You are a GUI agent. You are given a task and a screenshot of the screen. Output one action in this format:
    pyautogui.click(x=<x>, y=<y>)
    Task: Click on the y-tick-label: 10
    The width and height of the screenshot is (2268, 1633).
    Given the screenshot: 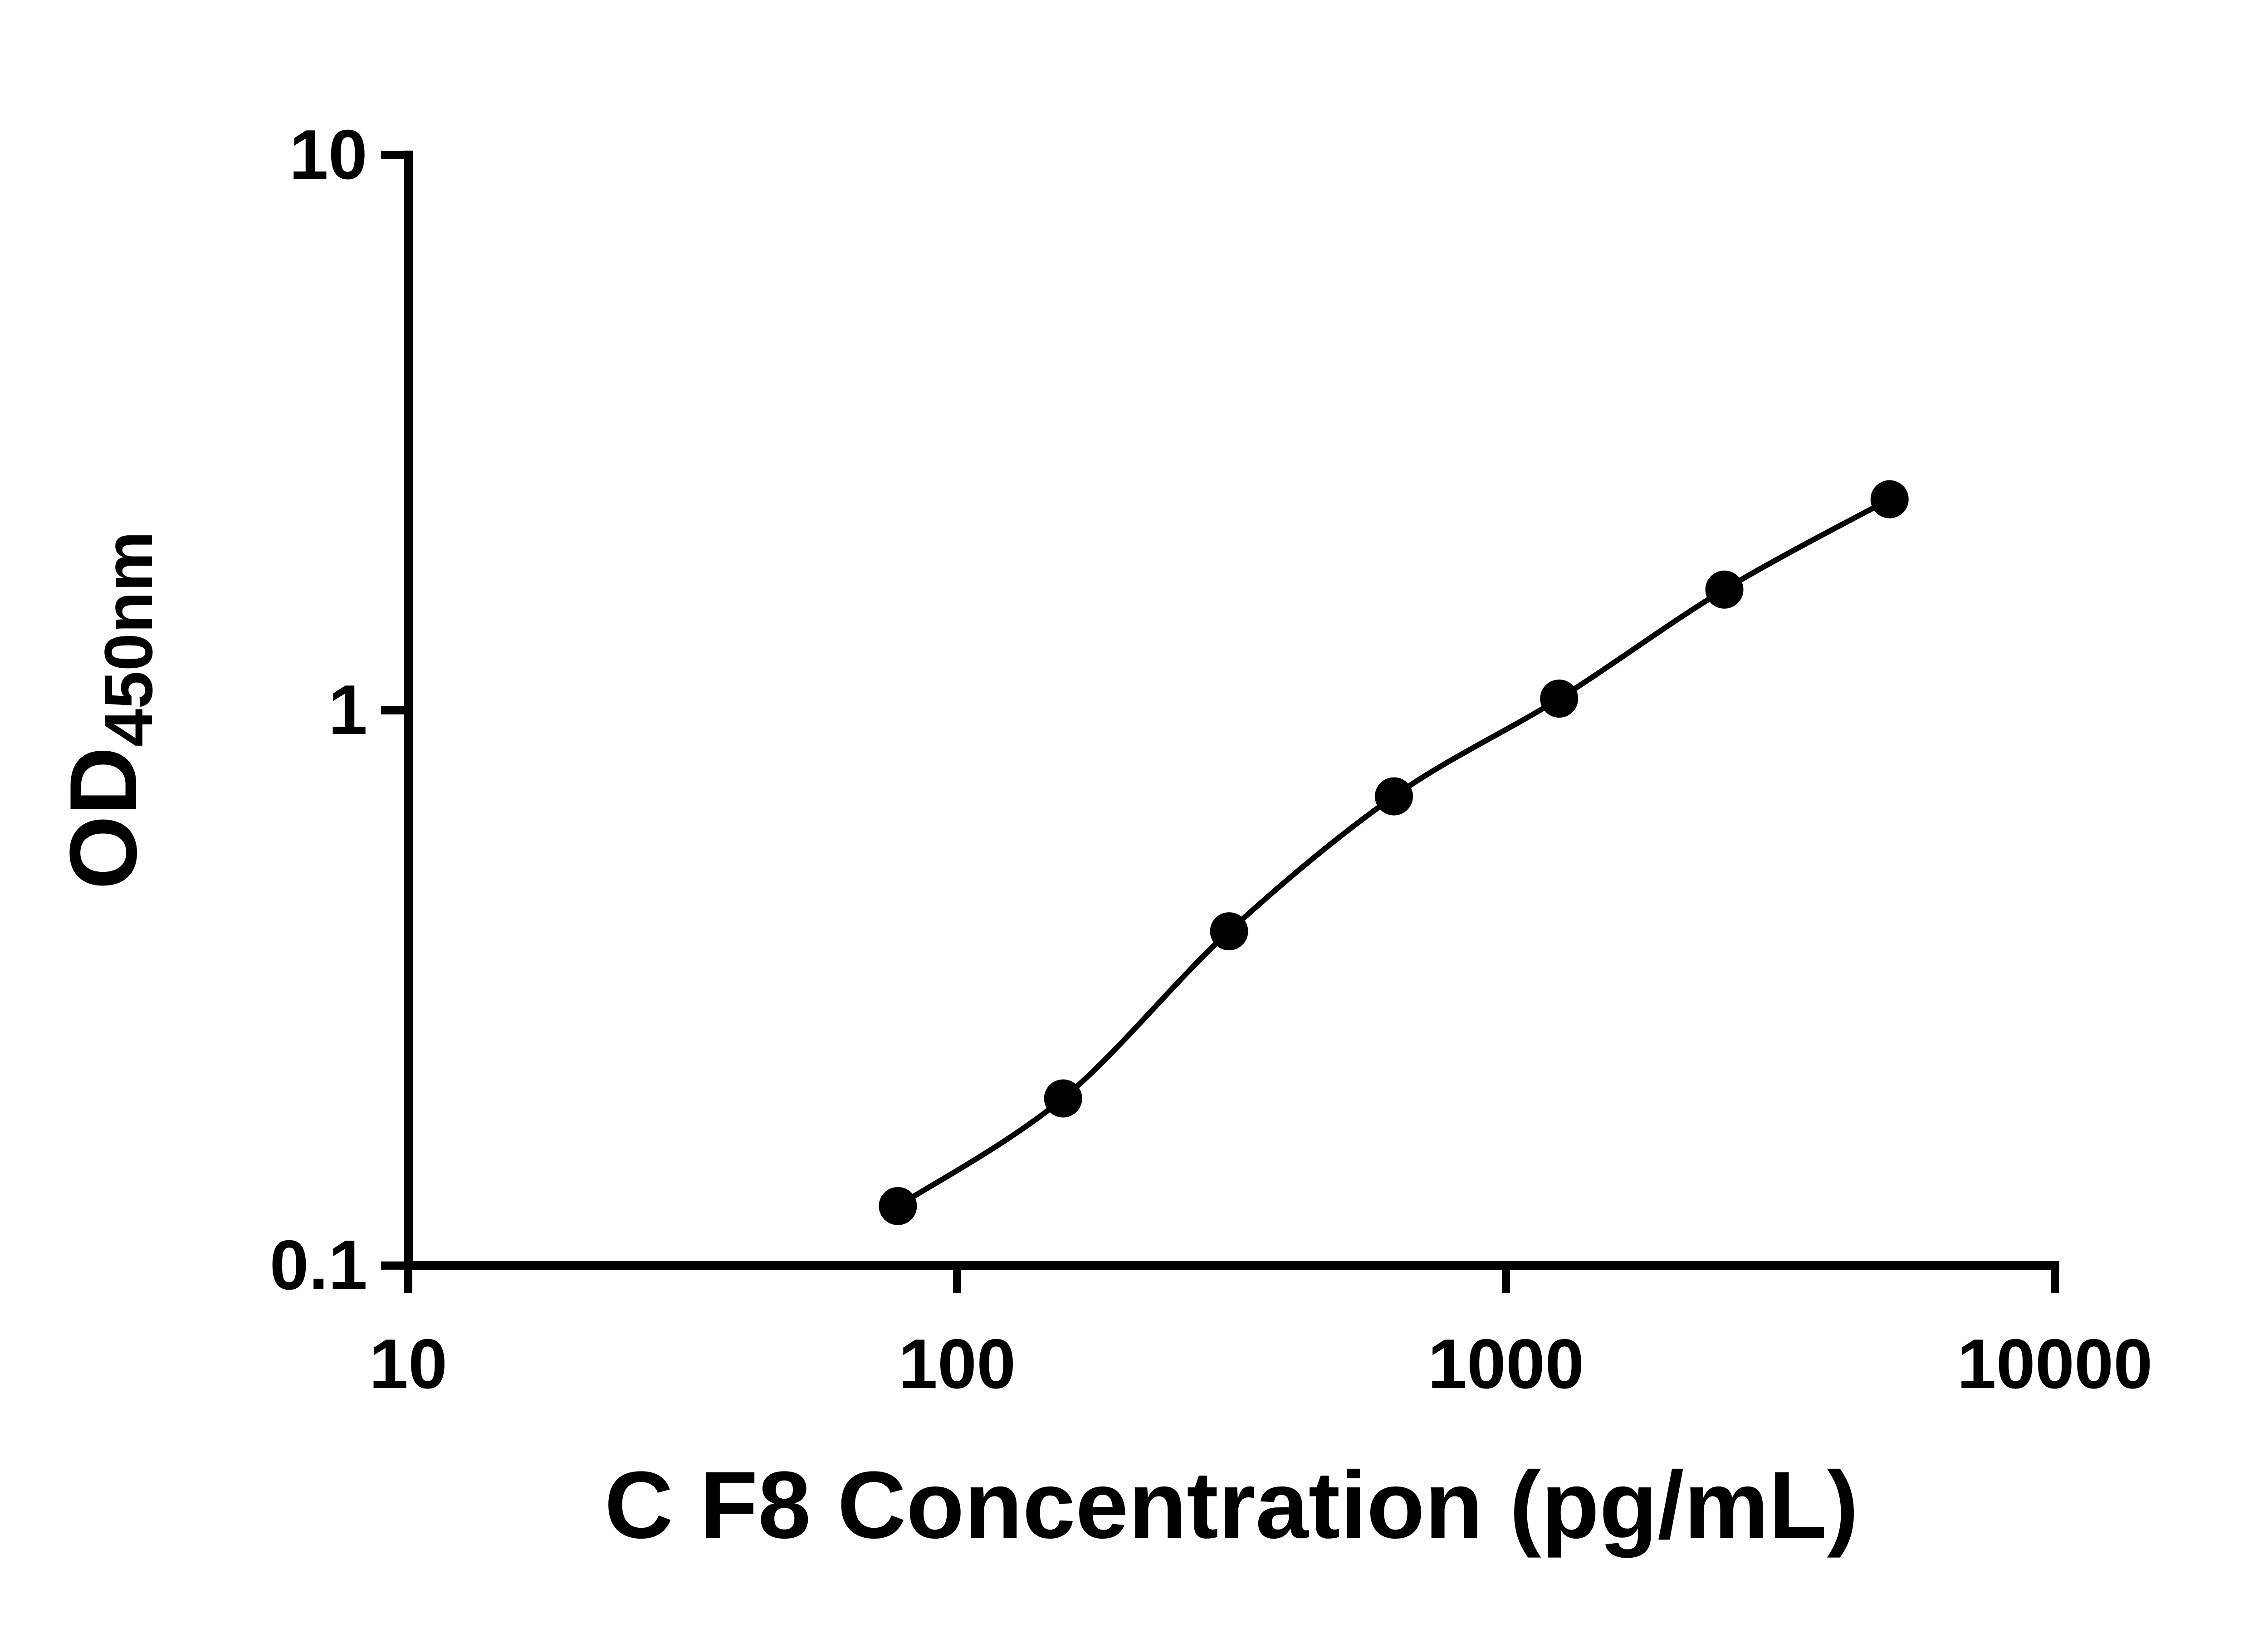 What is the action you would take?
    pyautogui.click(x=328, y=154)
    